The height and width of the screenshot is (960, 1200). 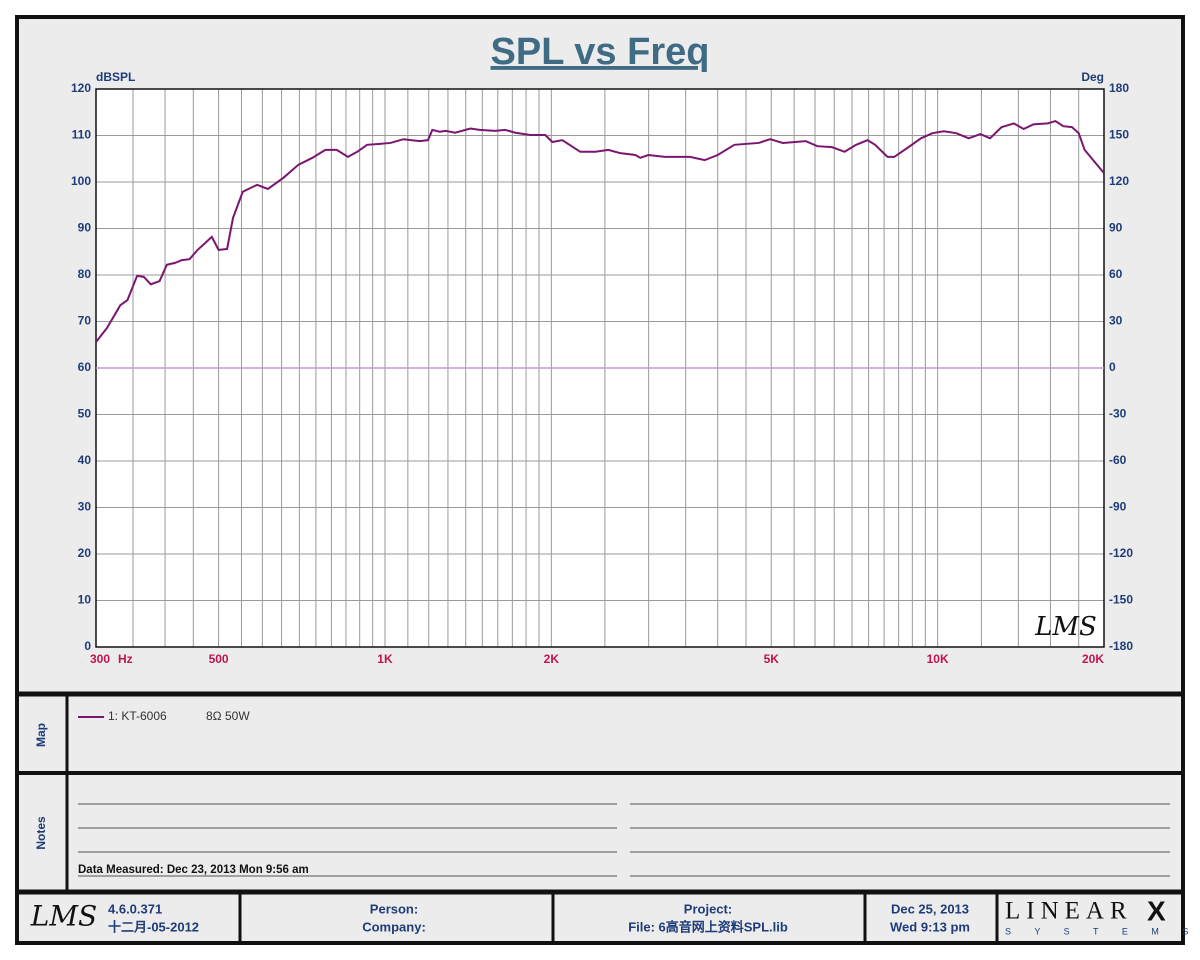 I want to click on date: Dec 25, 2013, so click(x=930, y=908).